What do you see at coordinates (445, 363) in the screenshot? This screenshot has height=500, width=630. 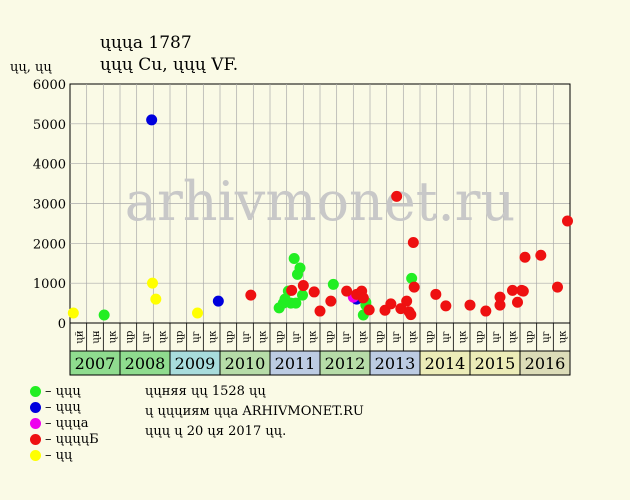 I see `year-label: 2014` at bounding box center [445, 363].